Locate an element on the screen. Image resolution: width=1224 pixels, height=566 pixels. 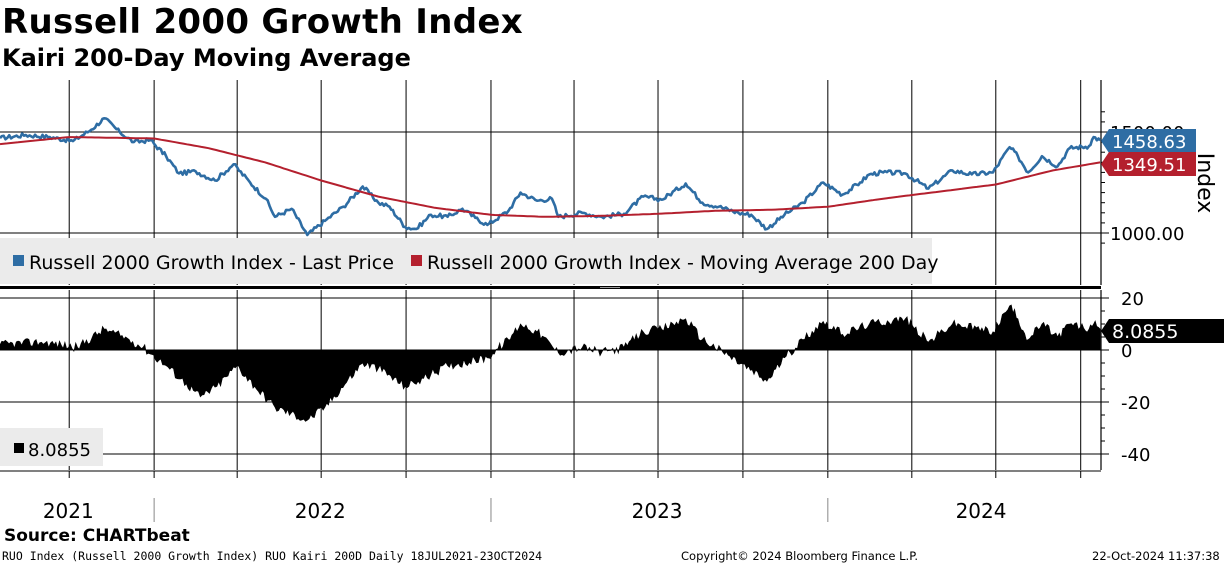
legend-label-last-price: Russell 2000 Growth Index - Last Price is located at coordinates (211, 263).